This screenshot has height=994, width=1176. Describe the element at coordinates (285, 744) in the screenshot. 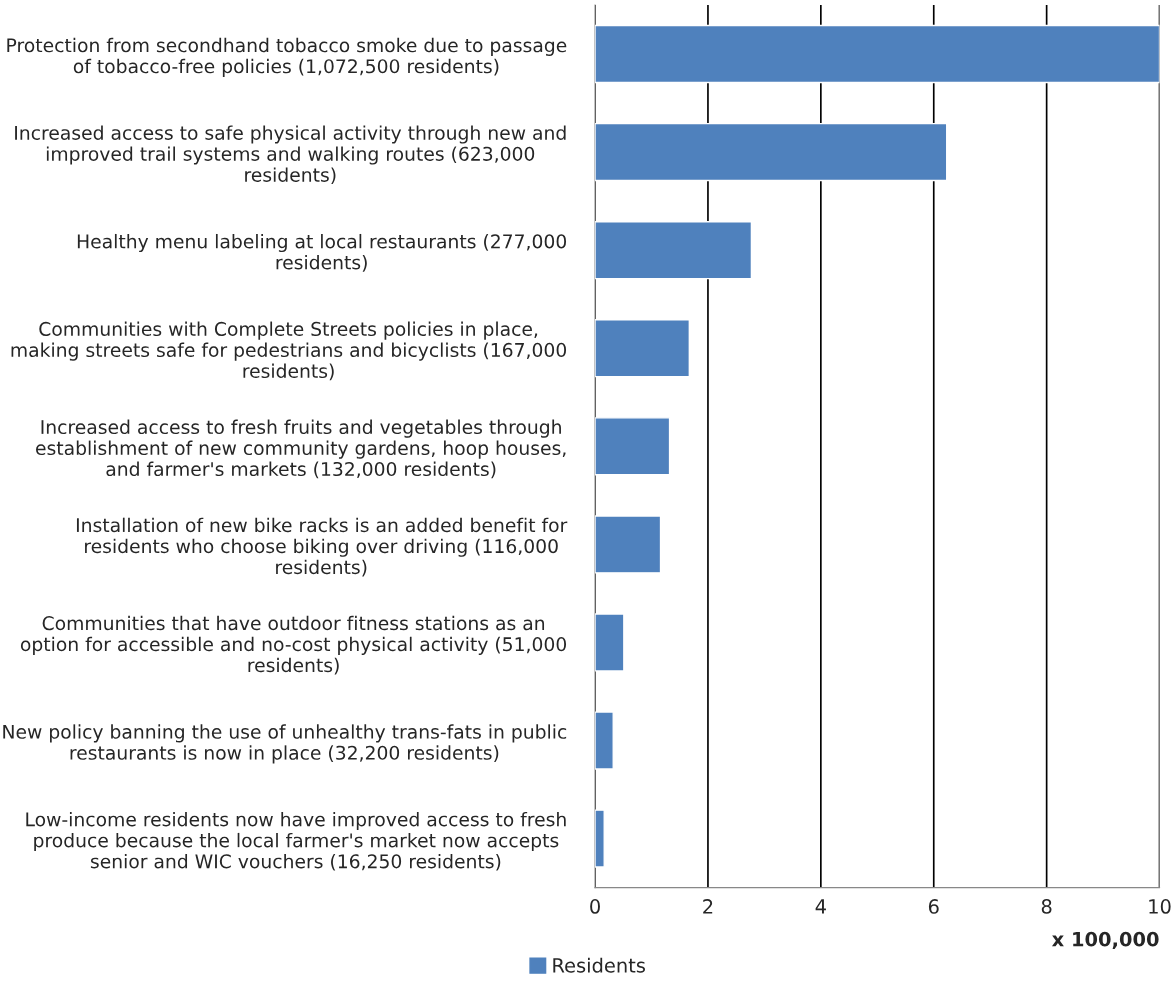

I see `y-tick-label: New policy banning the use of unhealthy trans-fats in public restaurants is now in place (32,200 residents)` at that location.